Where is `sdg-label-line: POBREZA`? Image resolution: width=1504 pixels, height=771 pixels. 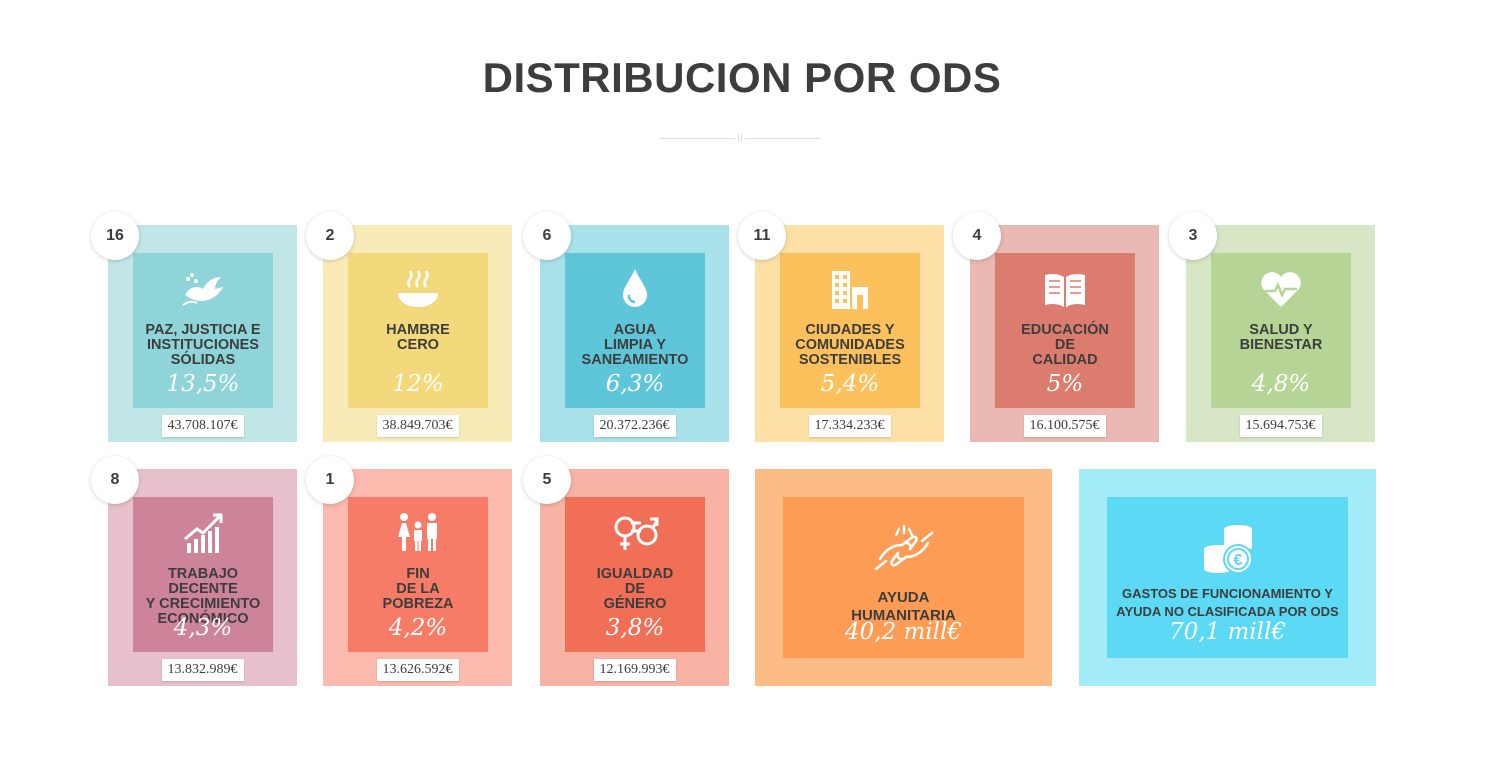
sdg-label-line: POBREZA is located at coordinates (418, 604).